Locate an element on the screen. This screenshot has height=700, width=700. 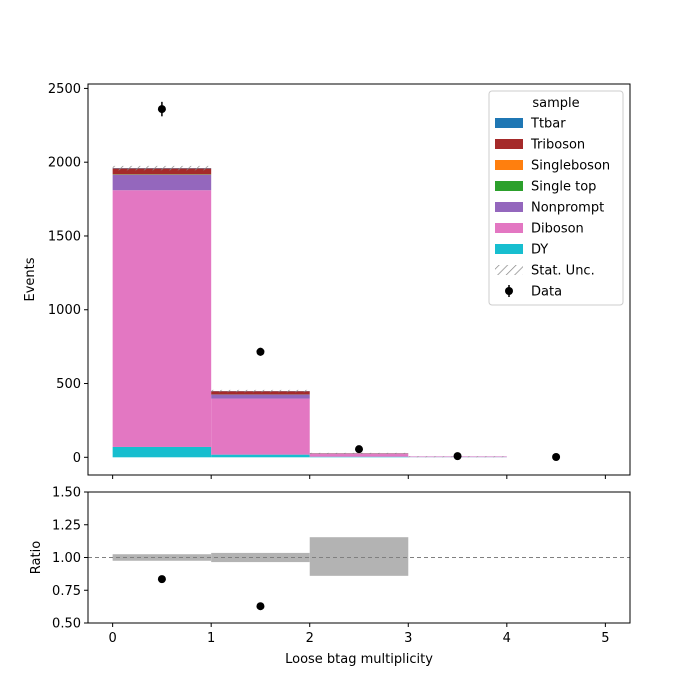
main-y-tick-label: 2500 is located at coordinates (64, 89).